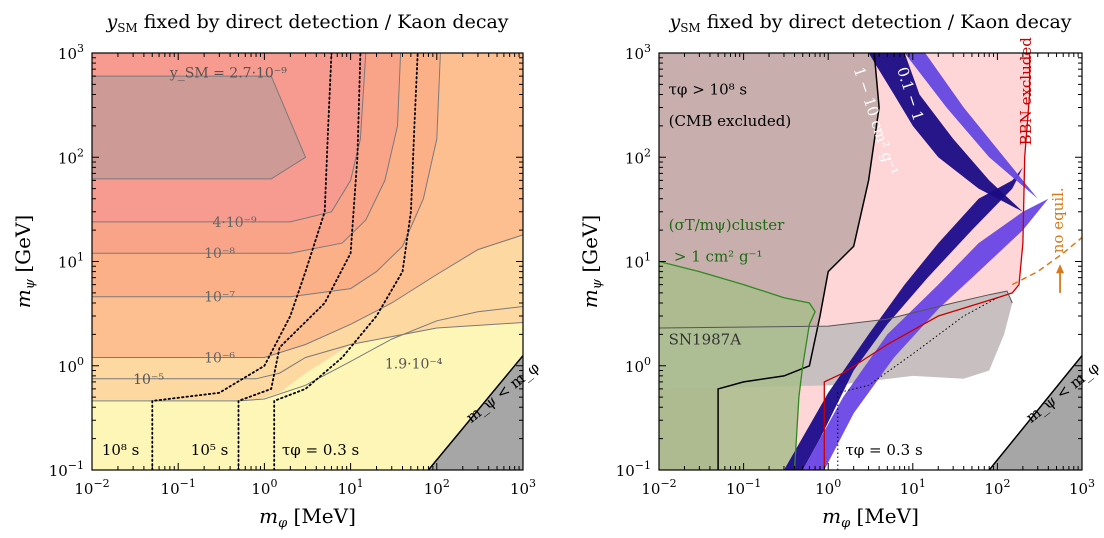 The image size is (1104, 538). What do you see at coordinates (1058, 220) in the screenshot?
I see `annotation-8: no equil.` at bounding box center [1058, 220].